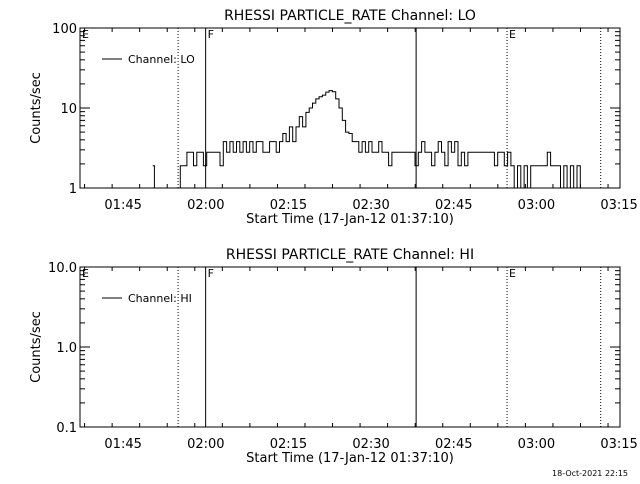 The height and width of the screenshot is (484, 640). Describe the element at coordinates (161, 59) in the screenshot. I see `legend-label: Channel: LO` at that location.